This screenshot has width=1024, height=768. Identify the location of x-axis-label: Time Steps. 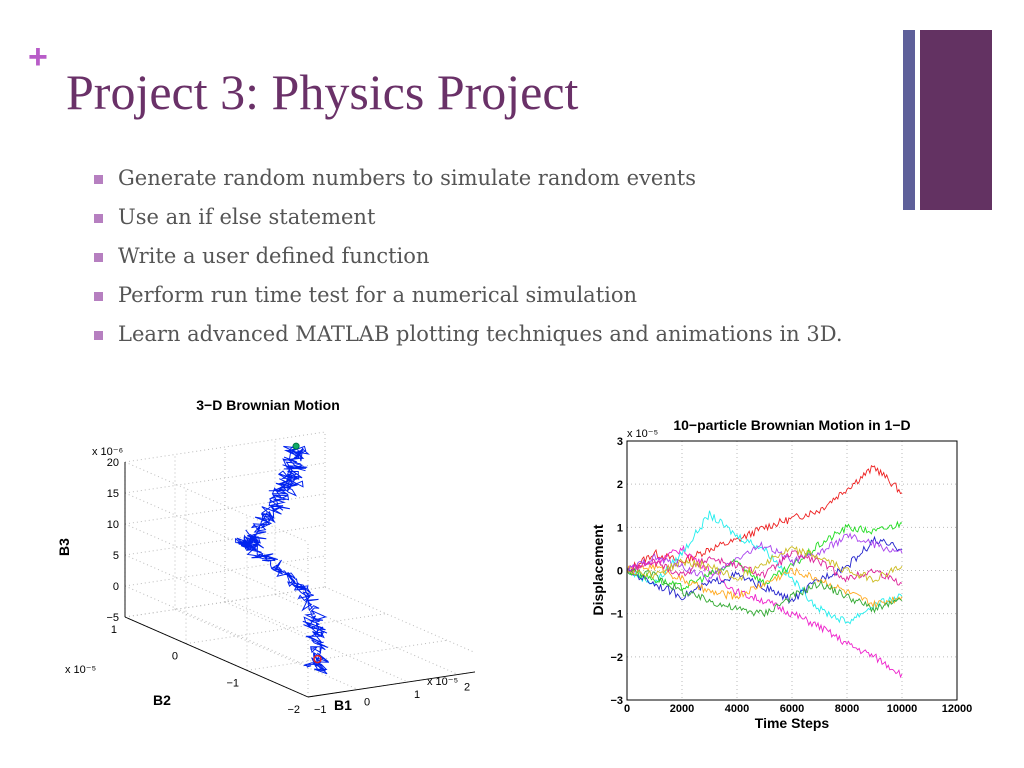
(792, 723).